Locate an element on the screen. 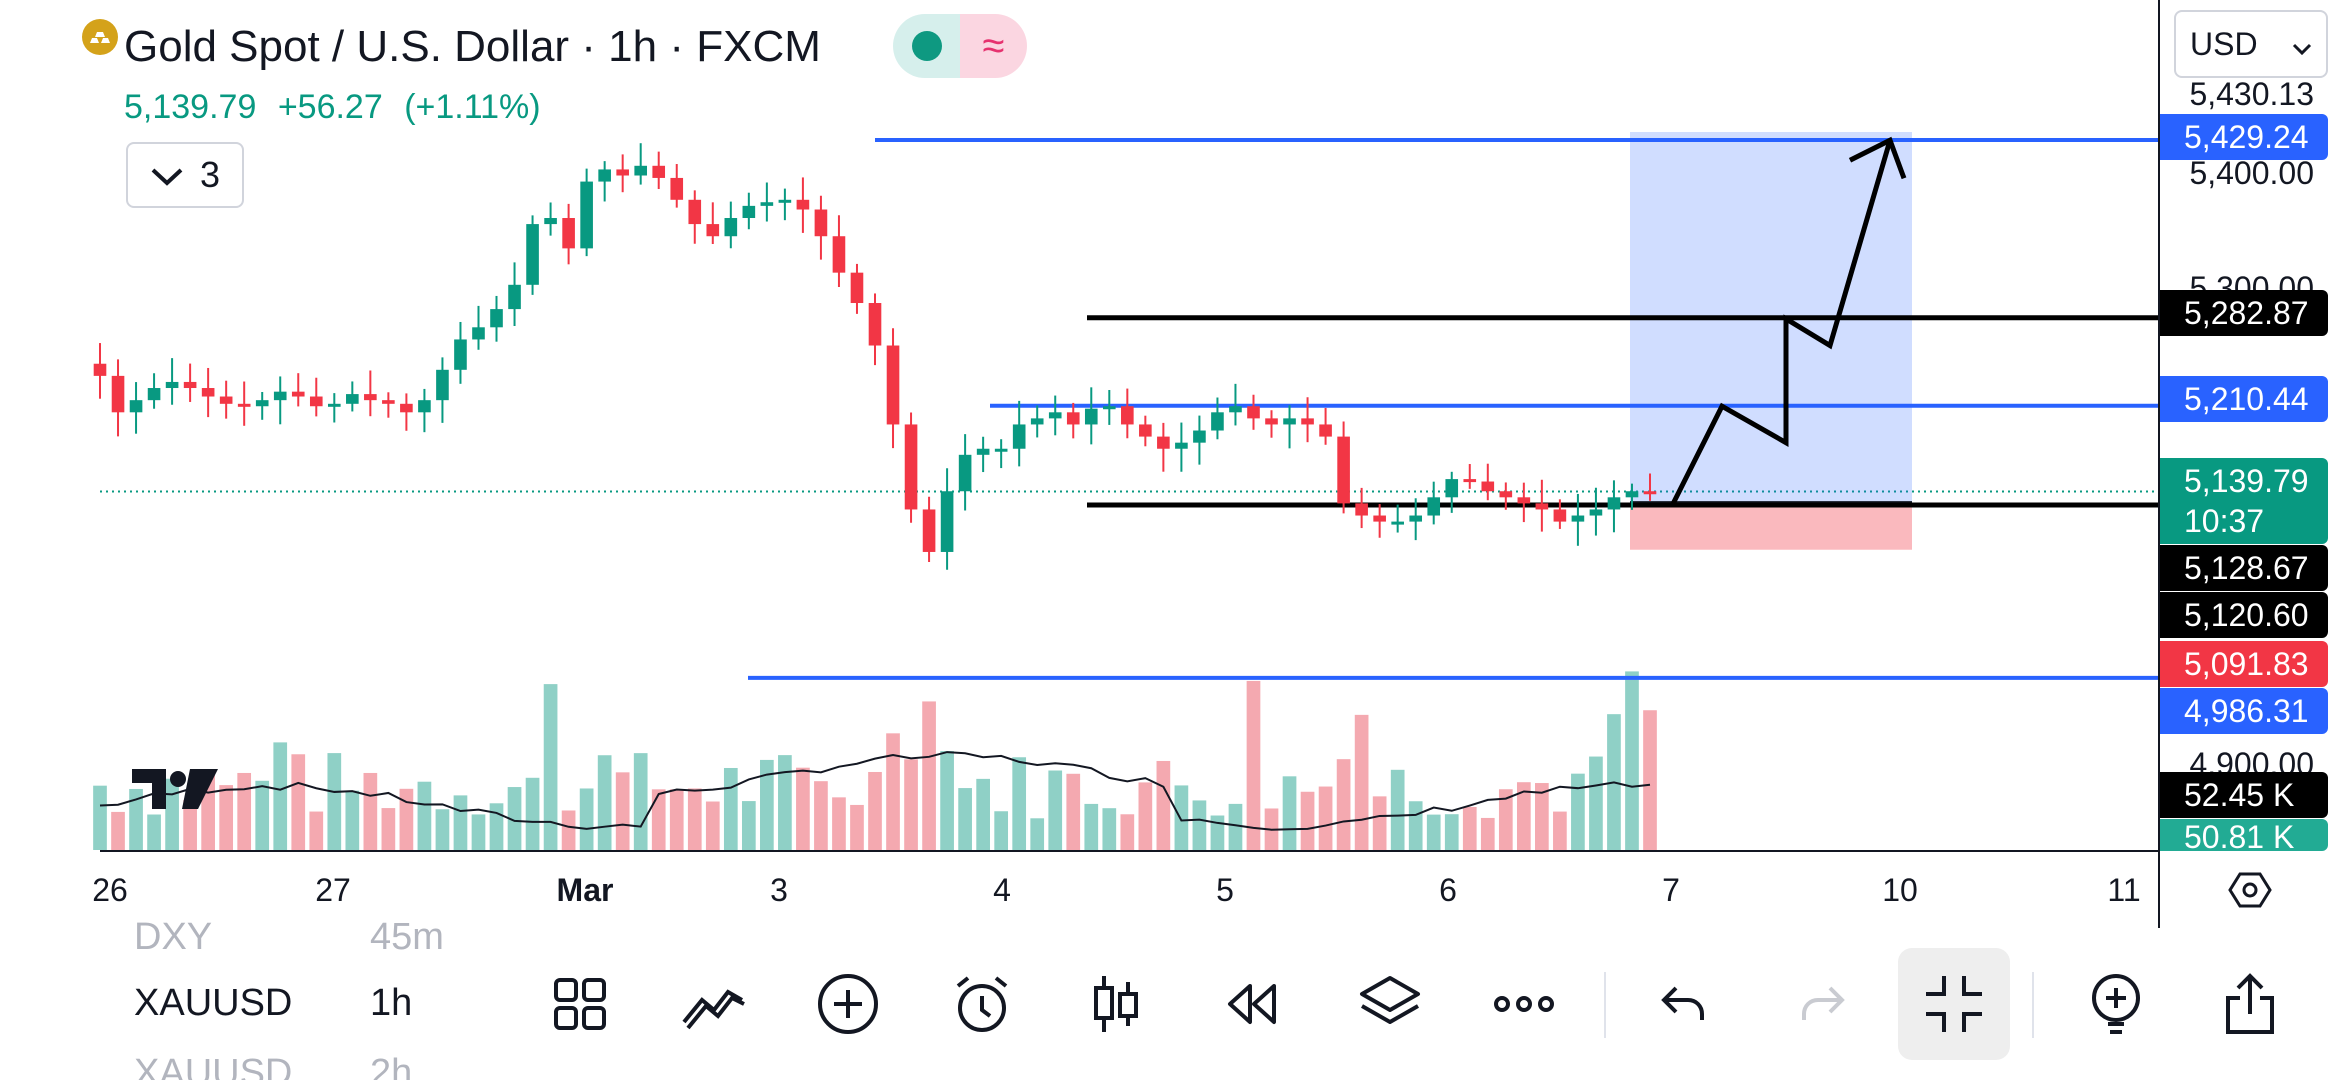 The width and height of the screenshot is (2340, 1080). time-axis-divider is located at coordinates (1130, 851).